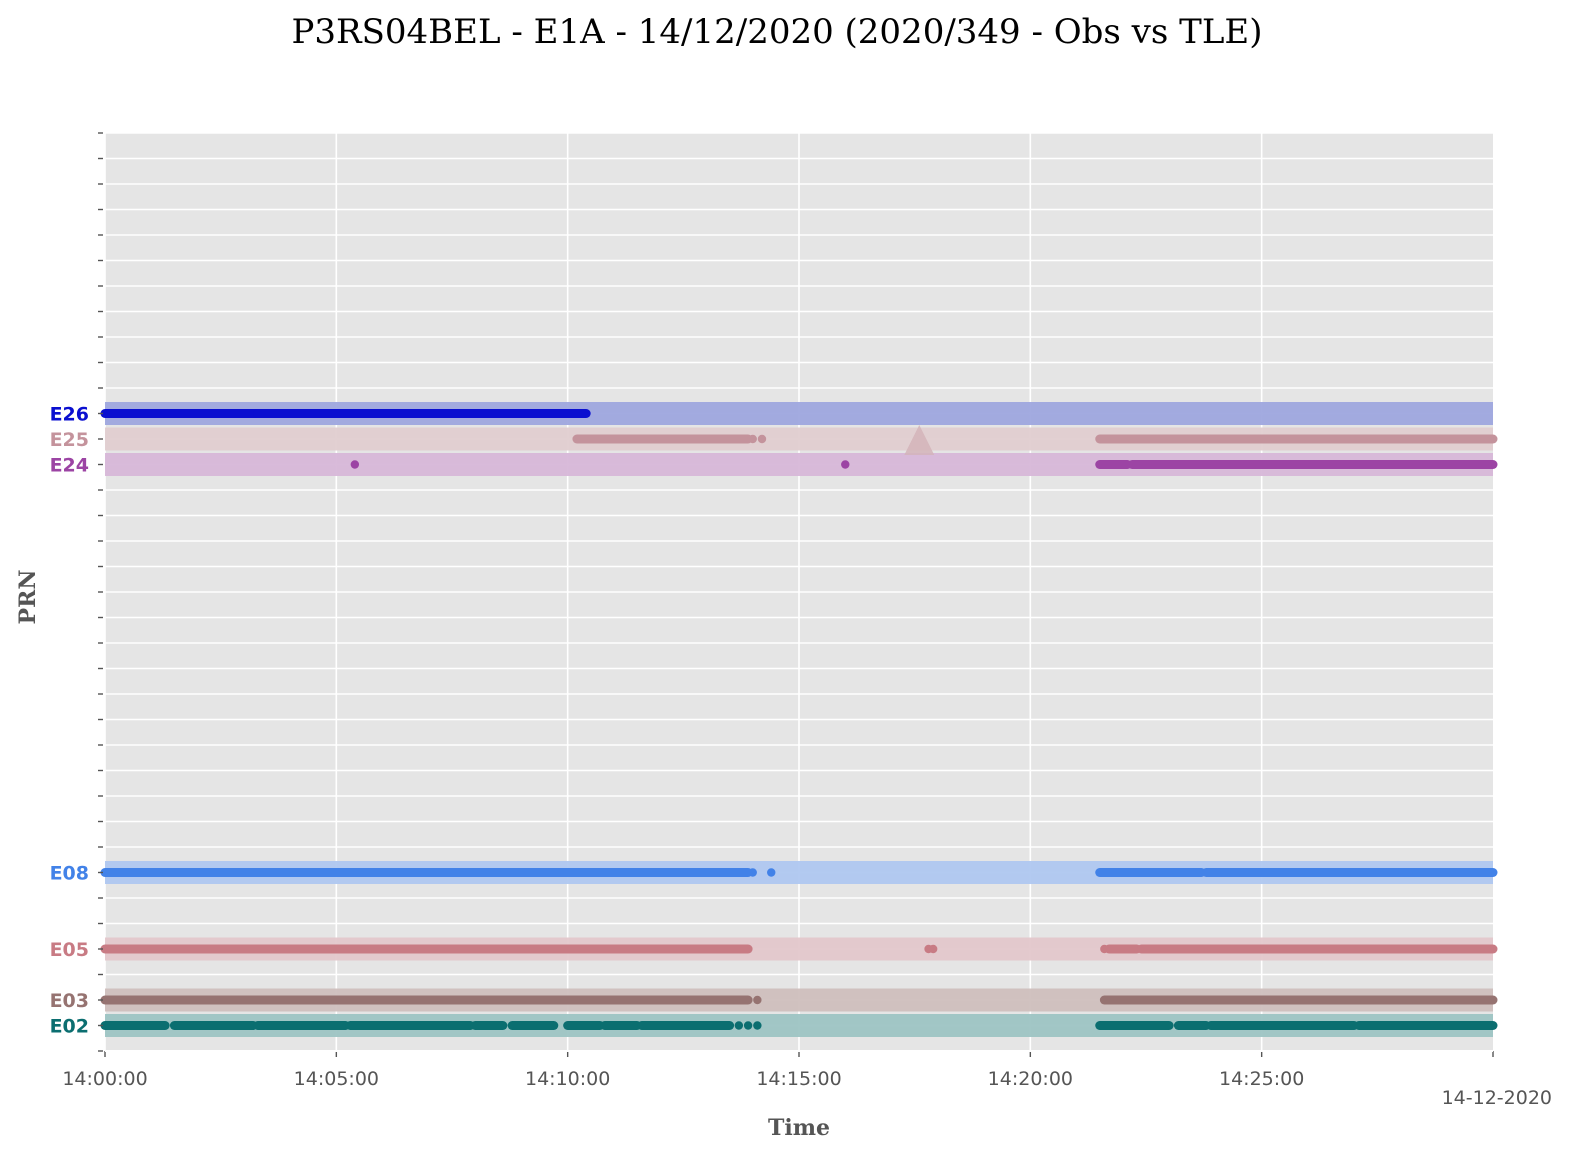 The height and width of the screenshot is (1160, 1575). What do you see at coordinates (69, 466) in the screenshot?
I see `prn-label-e24: E24` at bounding box center [69, 466].